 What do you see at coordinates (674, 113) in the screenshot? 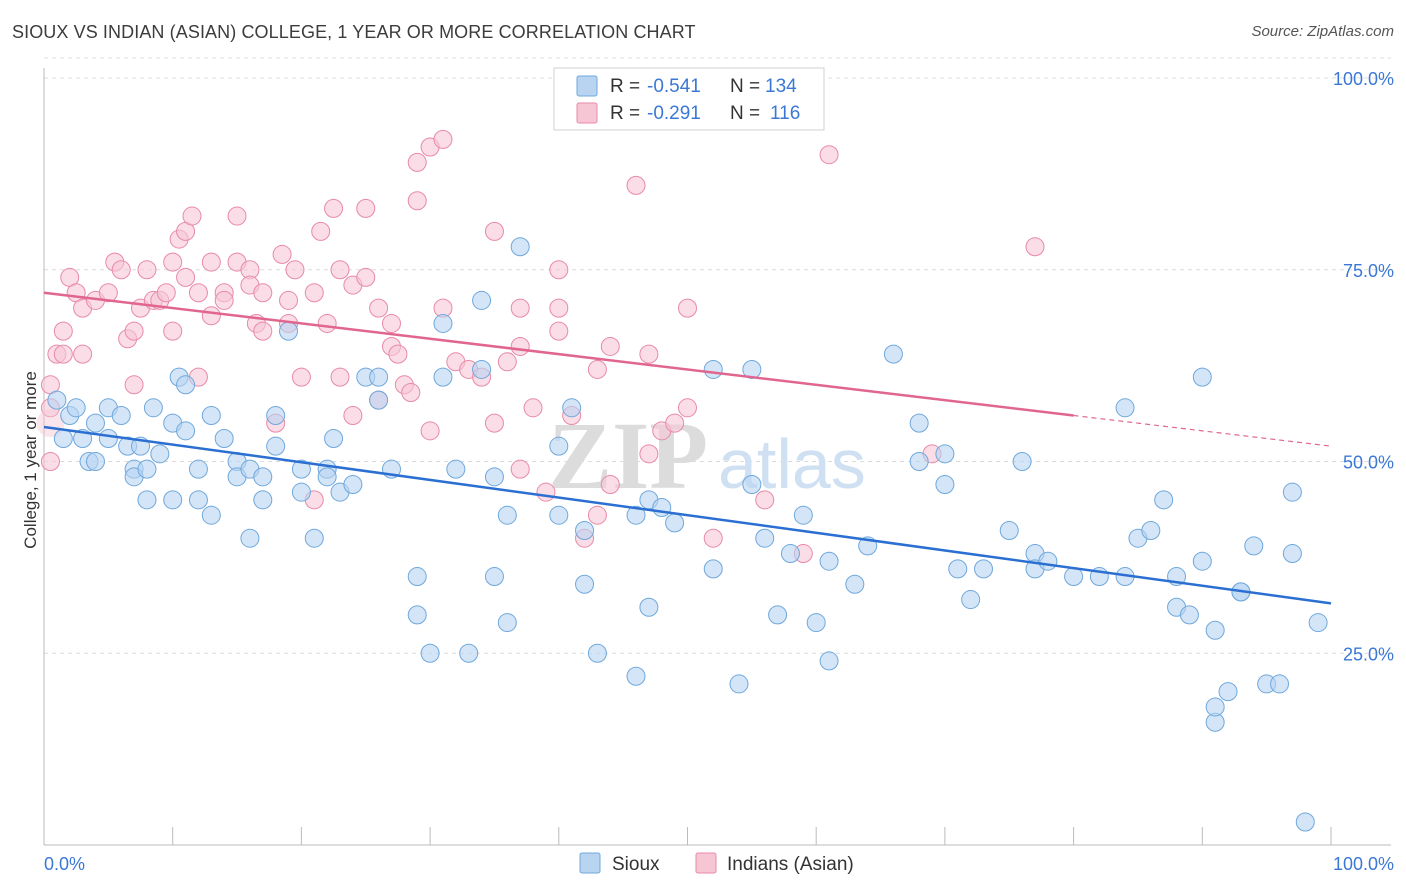
I see `legend-r-value-indians: -0.291` at bounding box center [674, 113].